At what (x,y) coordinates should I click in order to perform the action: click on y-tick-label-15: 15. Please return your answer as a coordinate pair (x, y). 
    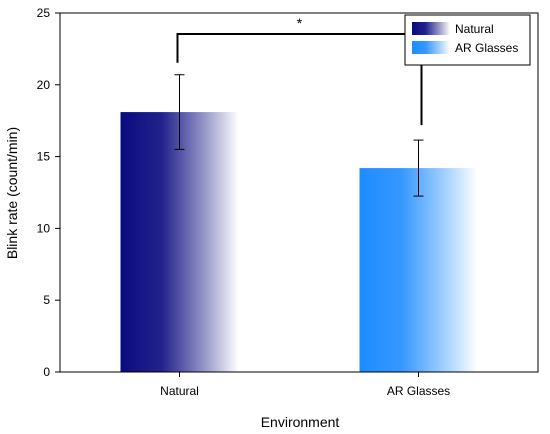
    Looking at the image, I should click on (44, 157).